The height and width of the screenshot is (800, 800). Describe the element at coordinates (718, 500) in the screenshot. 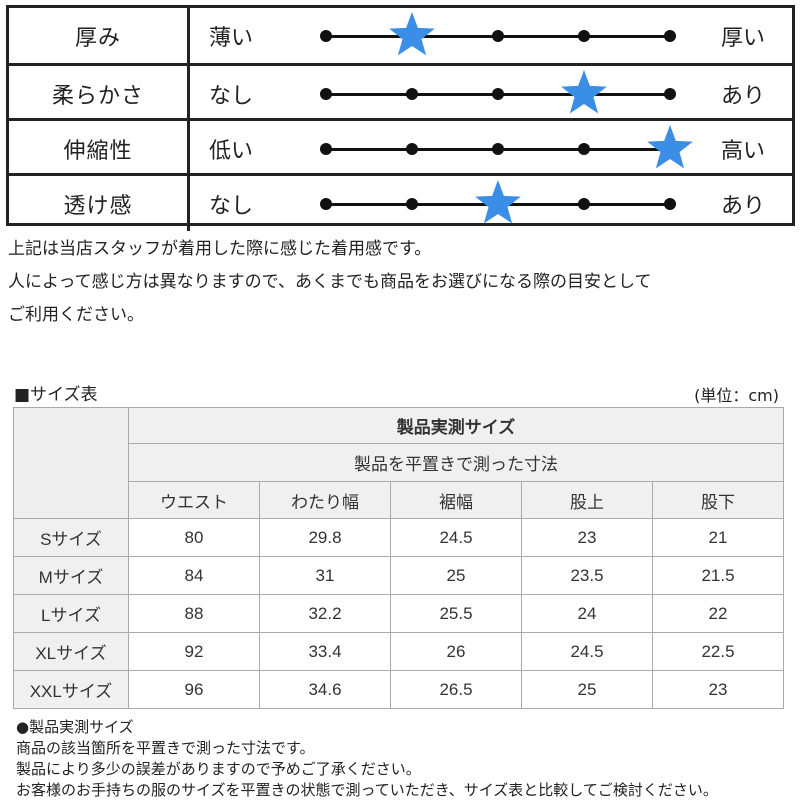

I see `column-header: 股下` at that location.